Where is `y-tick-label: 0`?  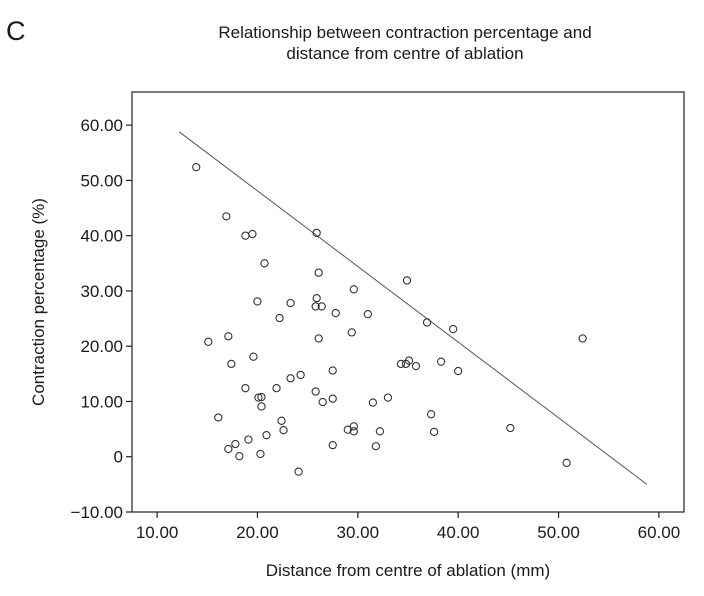
y-tick-label: 0 is located at coordinates (118, 457).